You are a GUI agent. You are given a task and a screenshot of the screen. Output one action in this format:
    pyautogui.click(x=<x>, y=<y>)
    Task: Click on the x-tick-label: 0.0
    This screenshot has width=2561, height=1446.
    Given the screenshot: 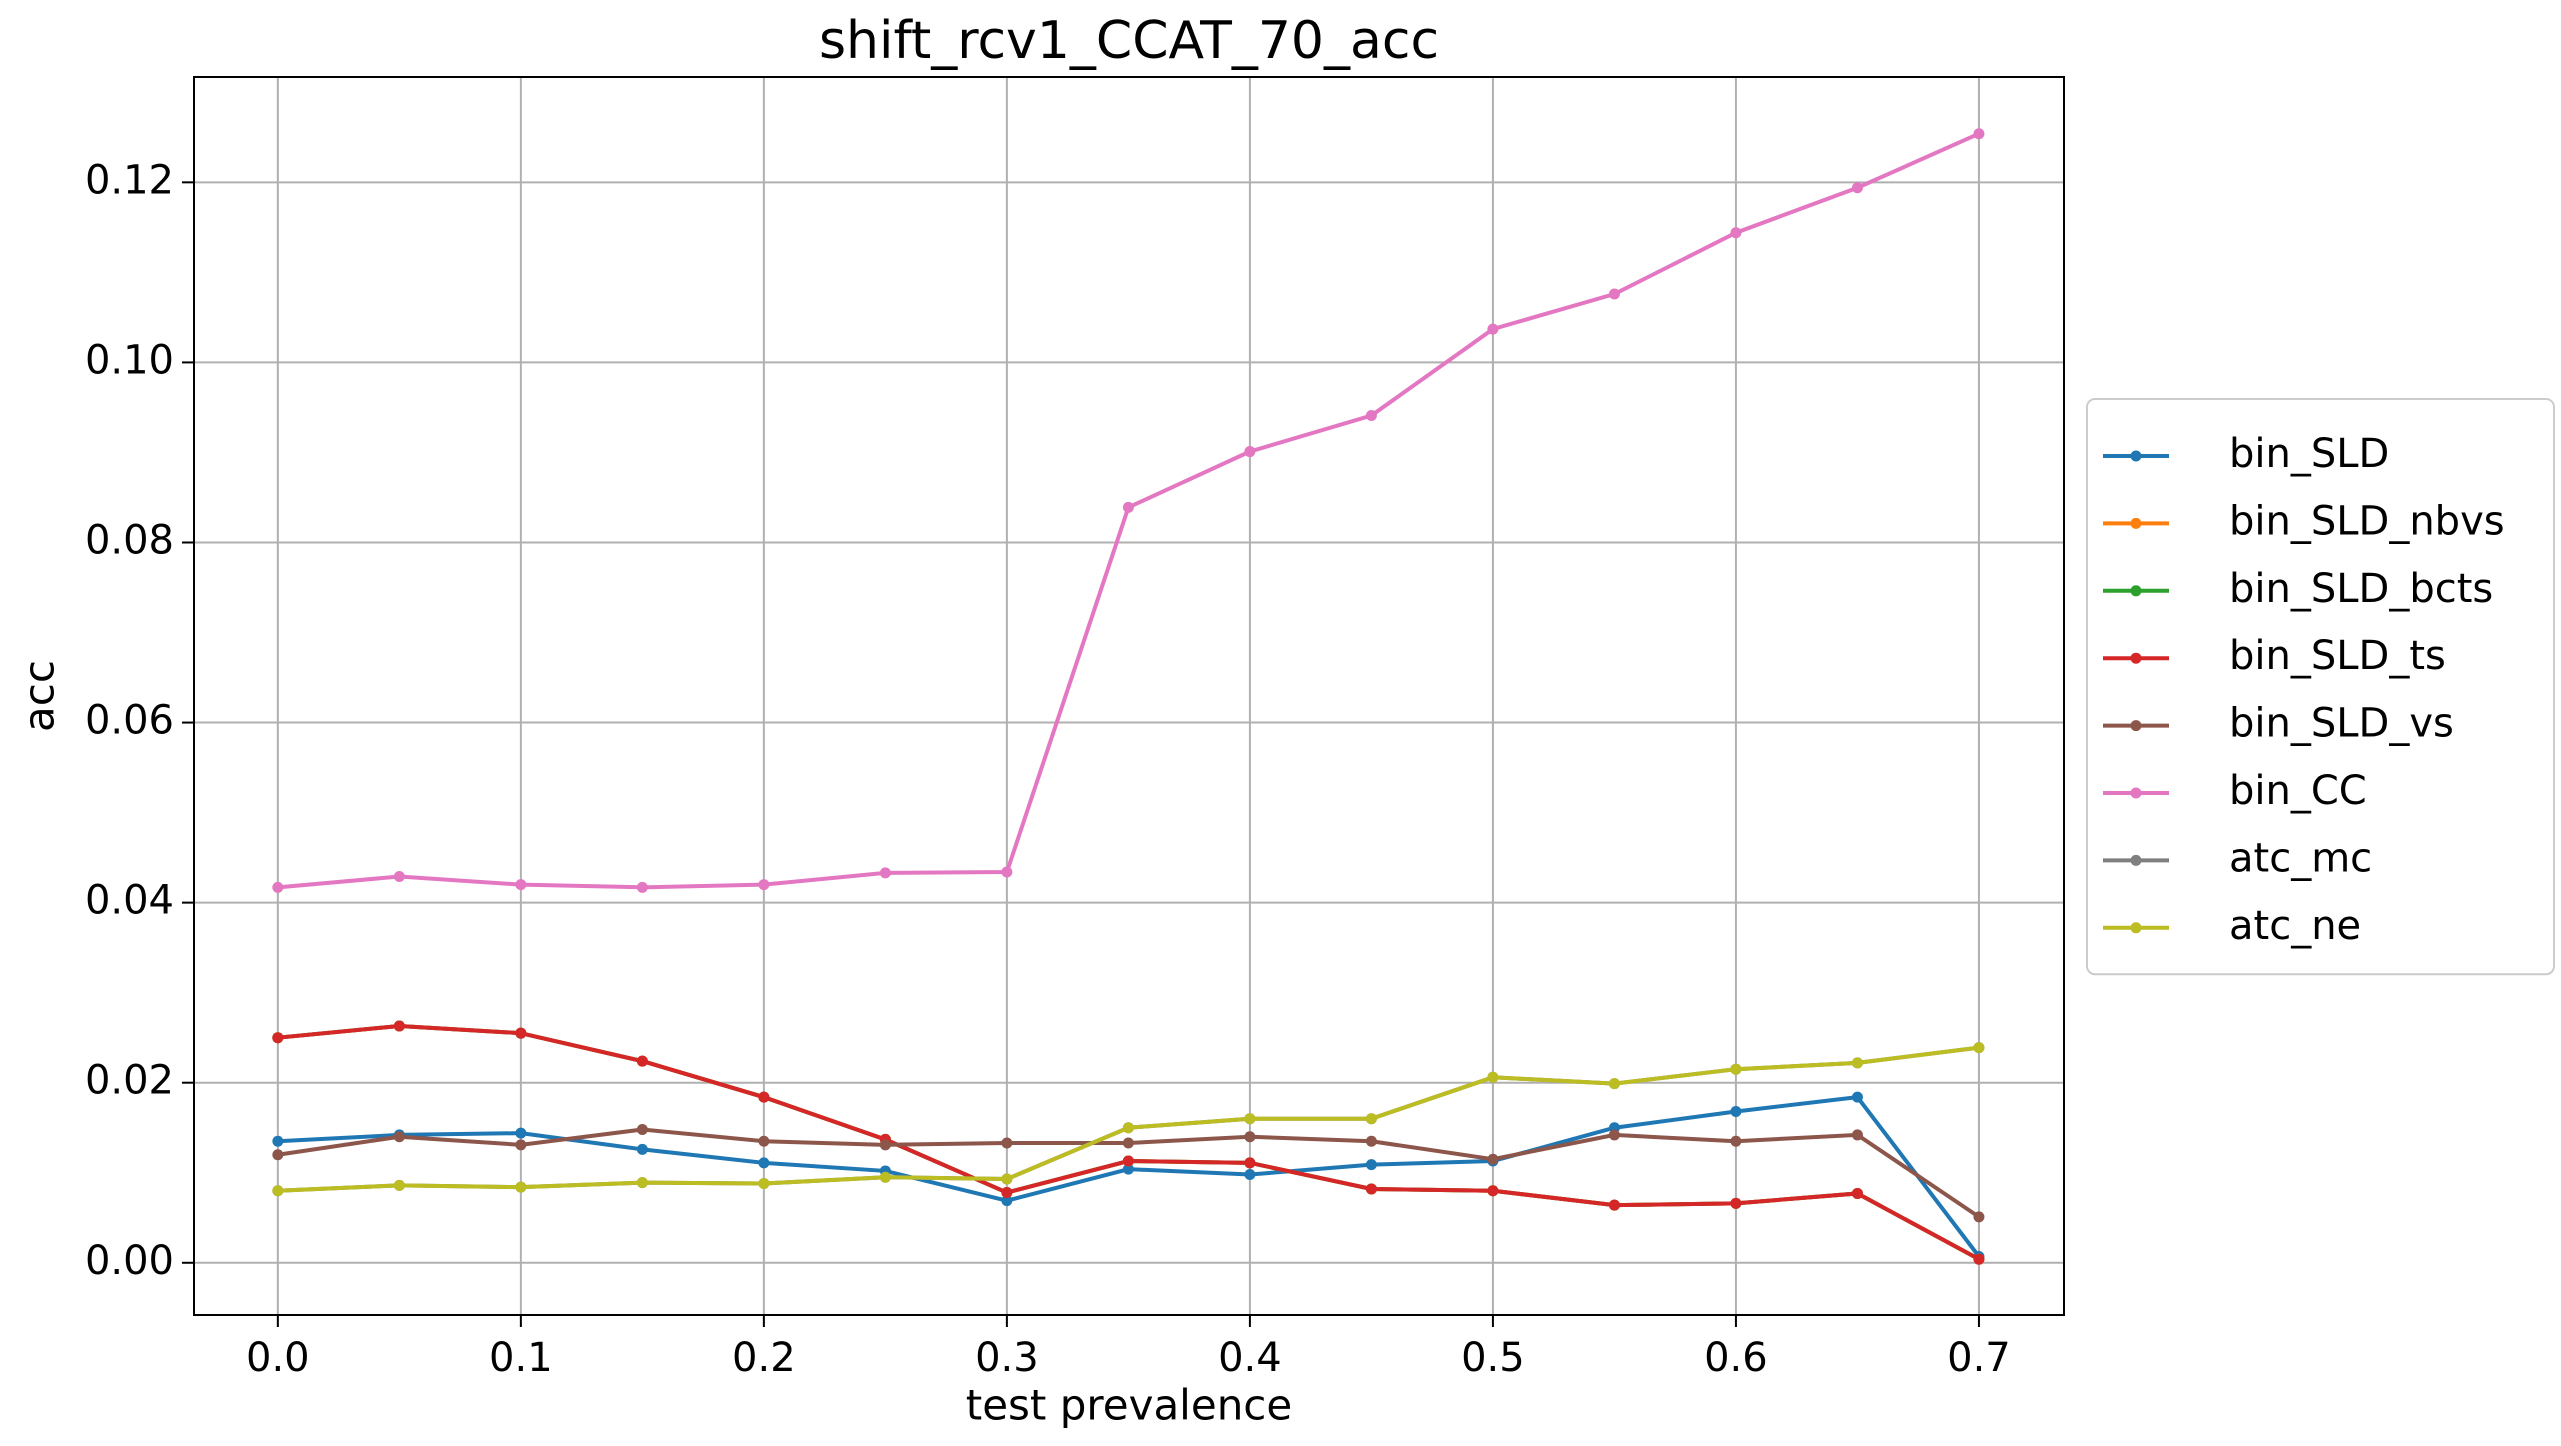 What is the action you would take?
    pyautogui.click(x=278, y=1358)
    